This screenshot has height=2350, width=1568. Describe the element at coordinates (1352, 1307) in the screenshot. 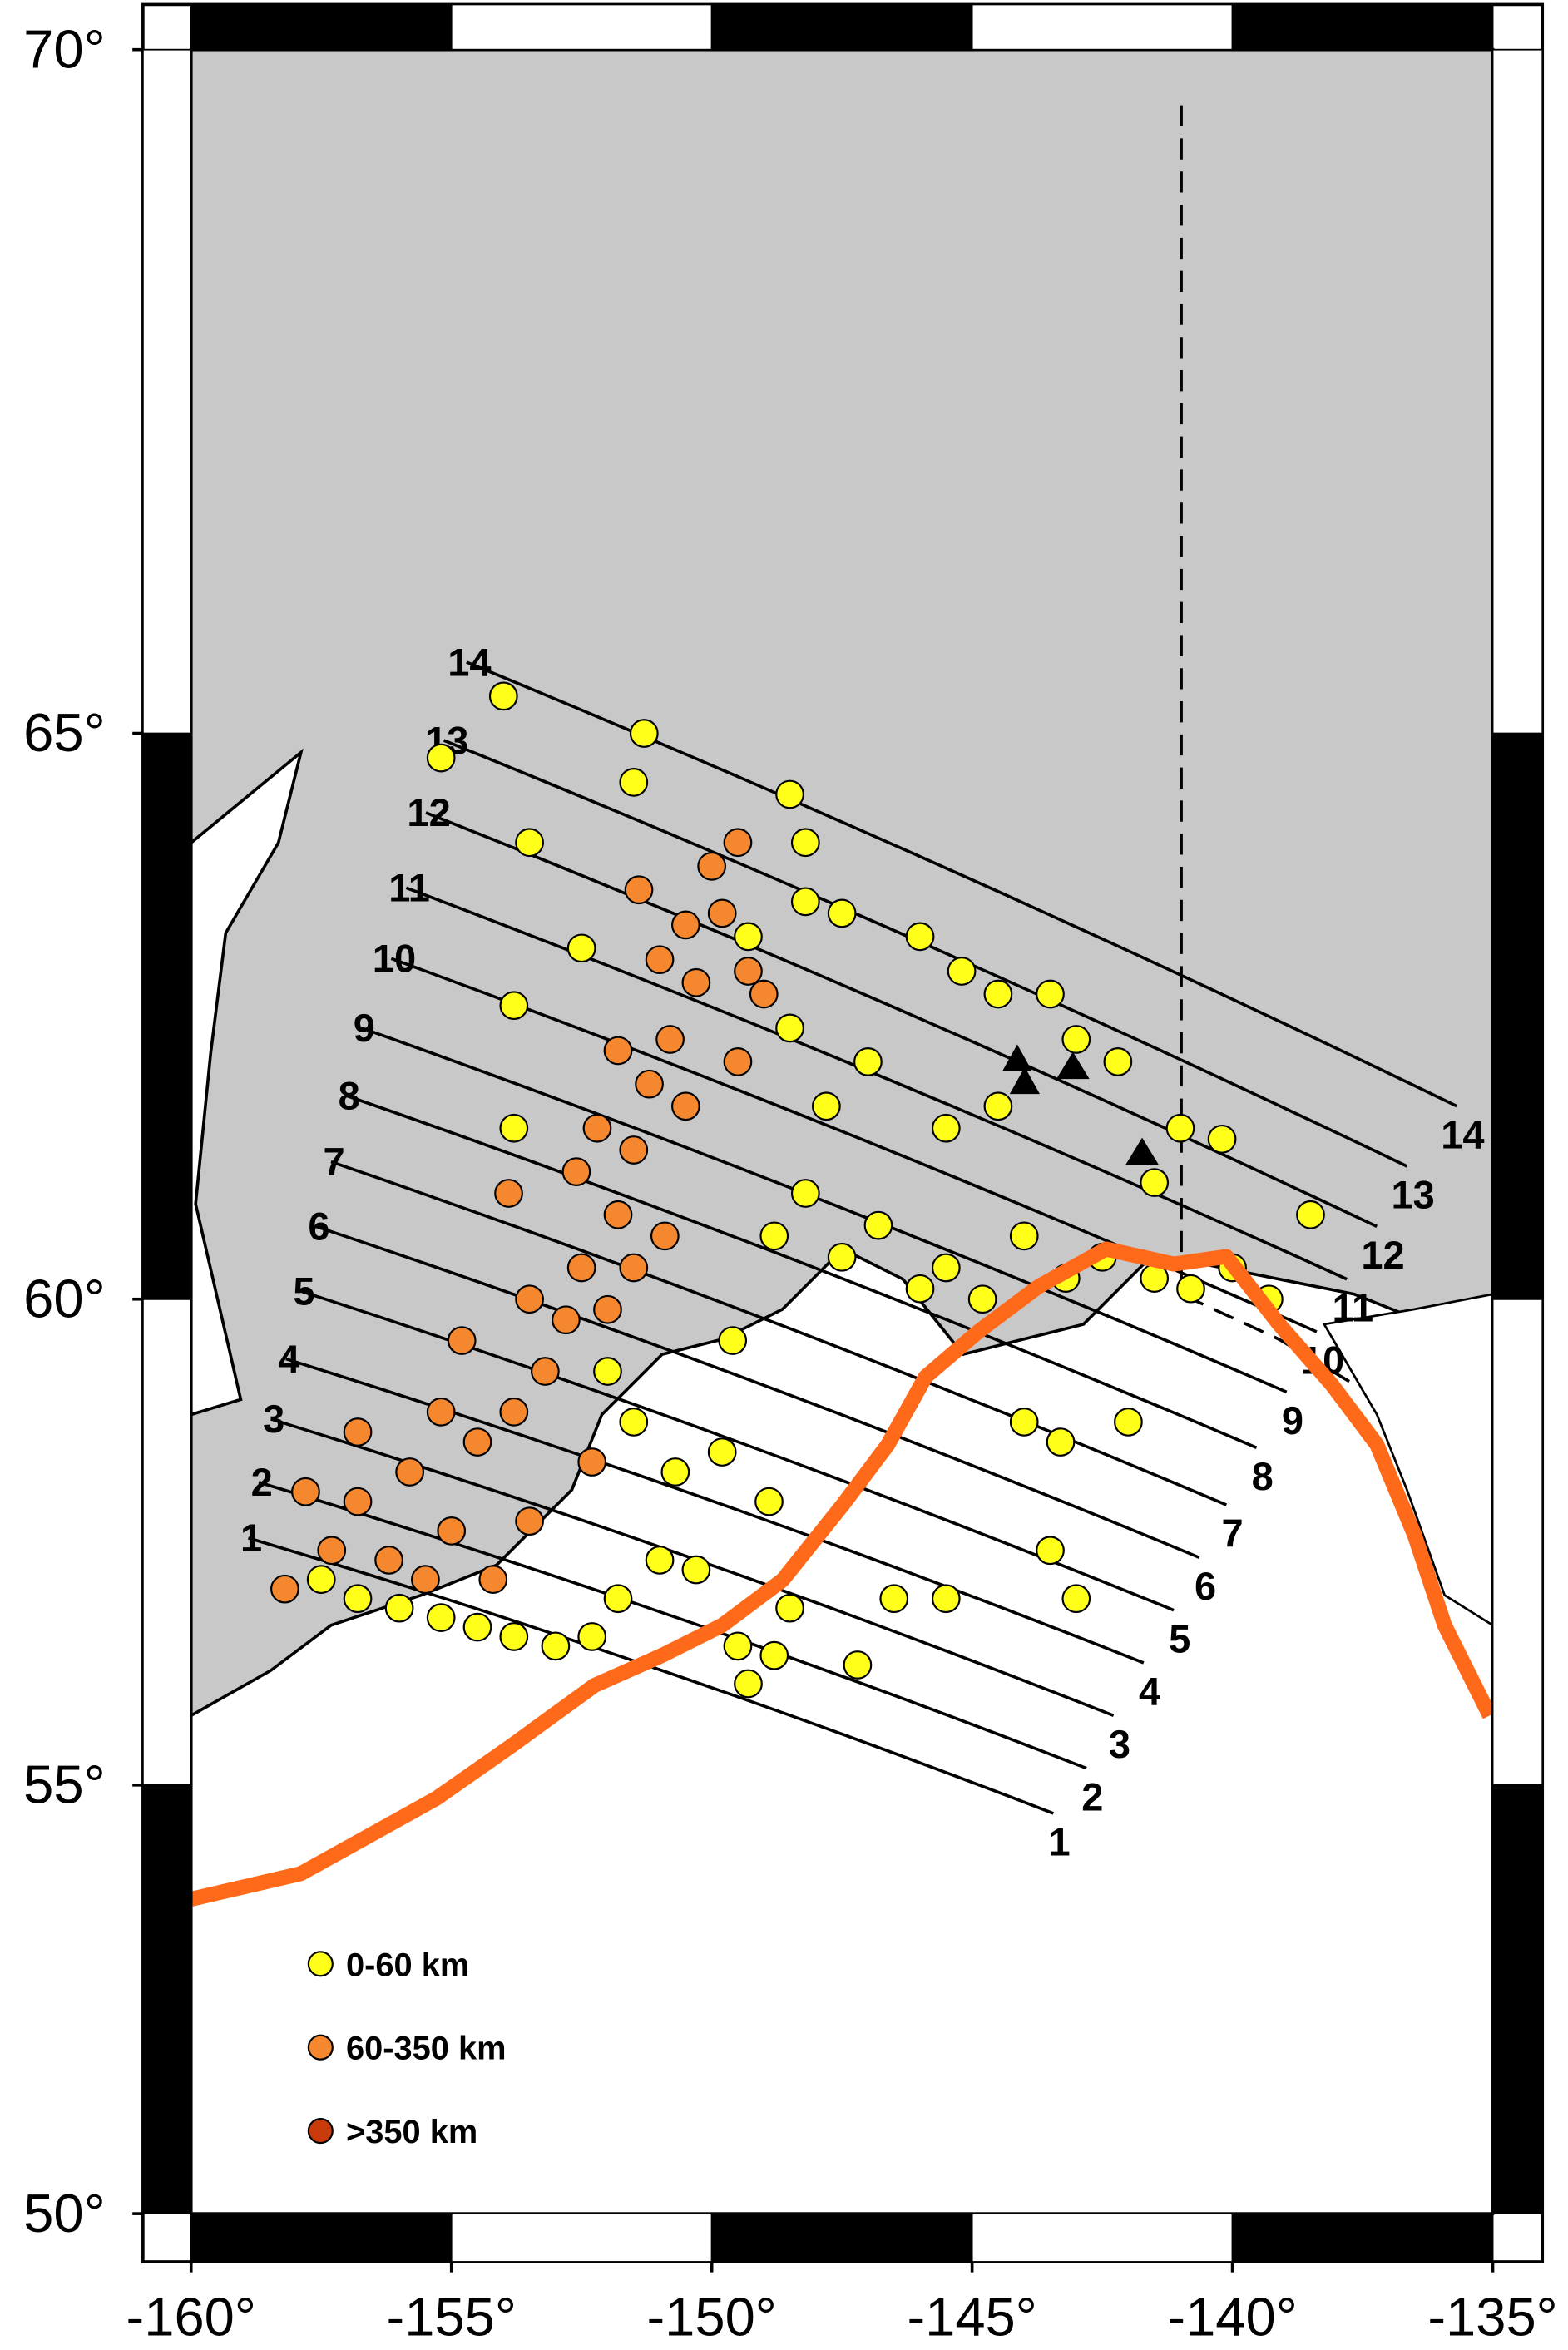

I see `profile-label: 11` at that location.